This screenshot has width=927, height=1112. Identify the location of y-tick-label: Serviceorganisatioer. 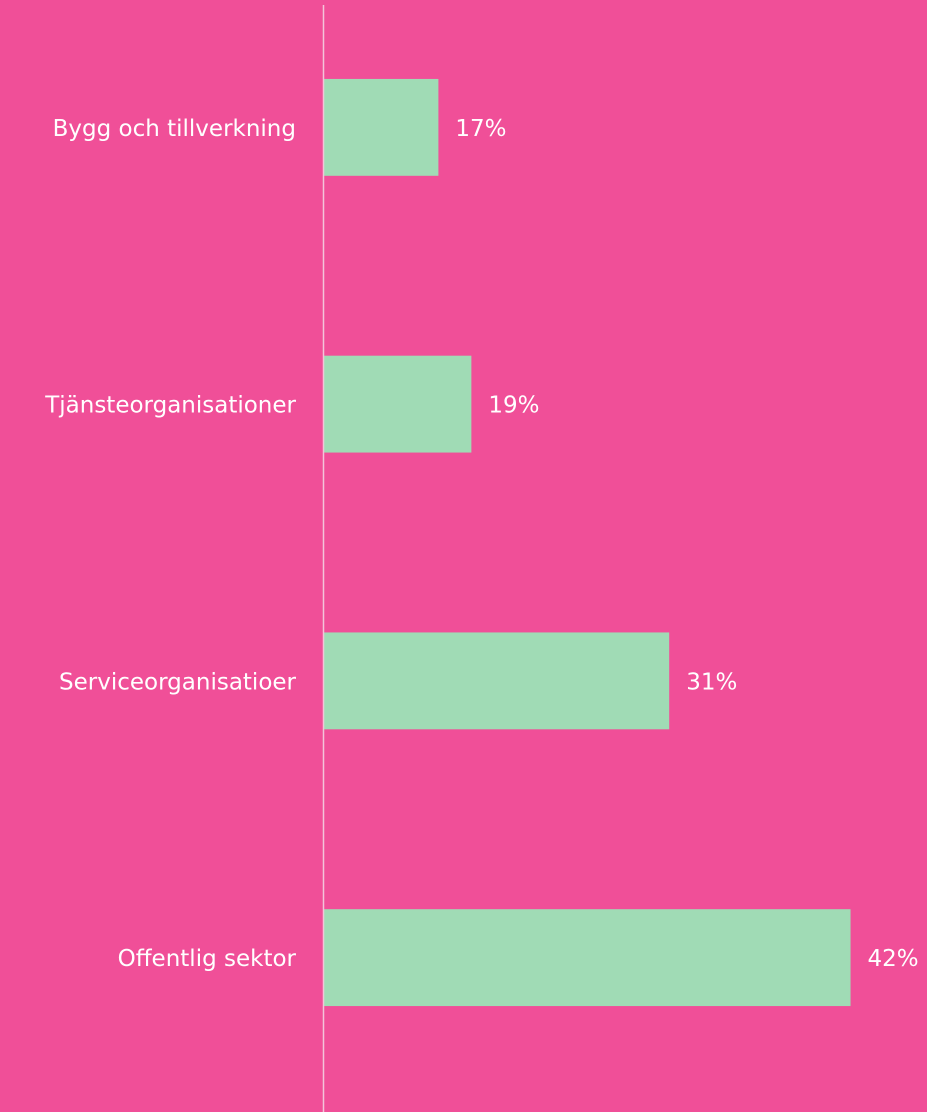
(177, 682).